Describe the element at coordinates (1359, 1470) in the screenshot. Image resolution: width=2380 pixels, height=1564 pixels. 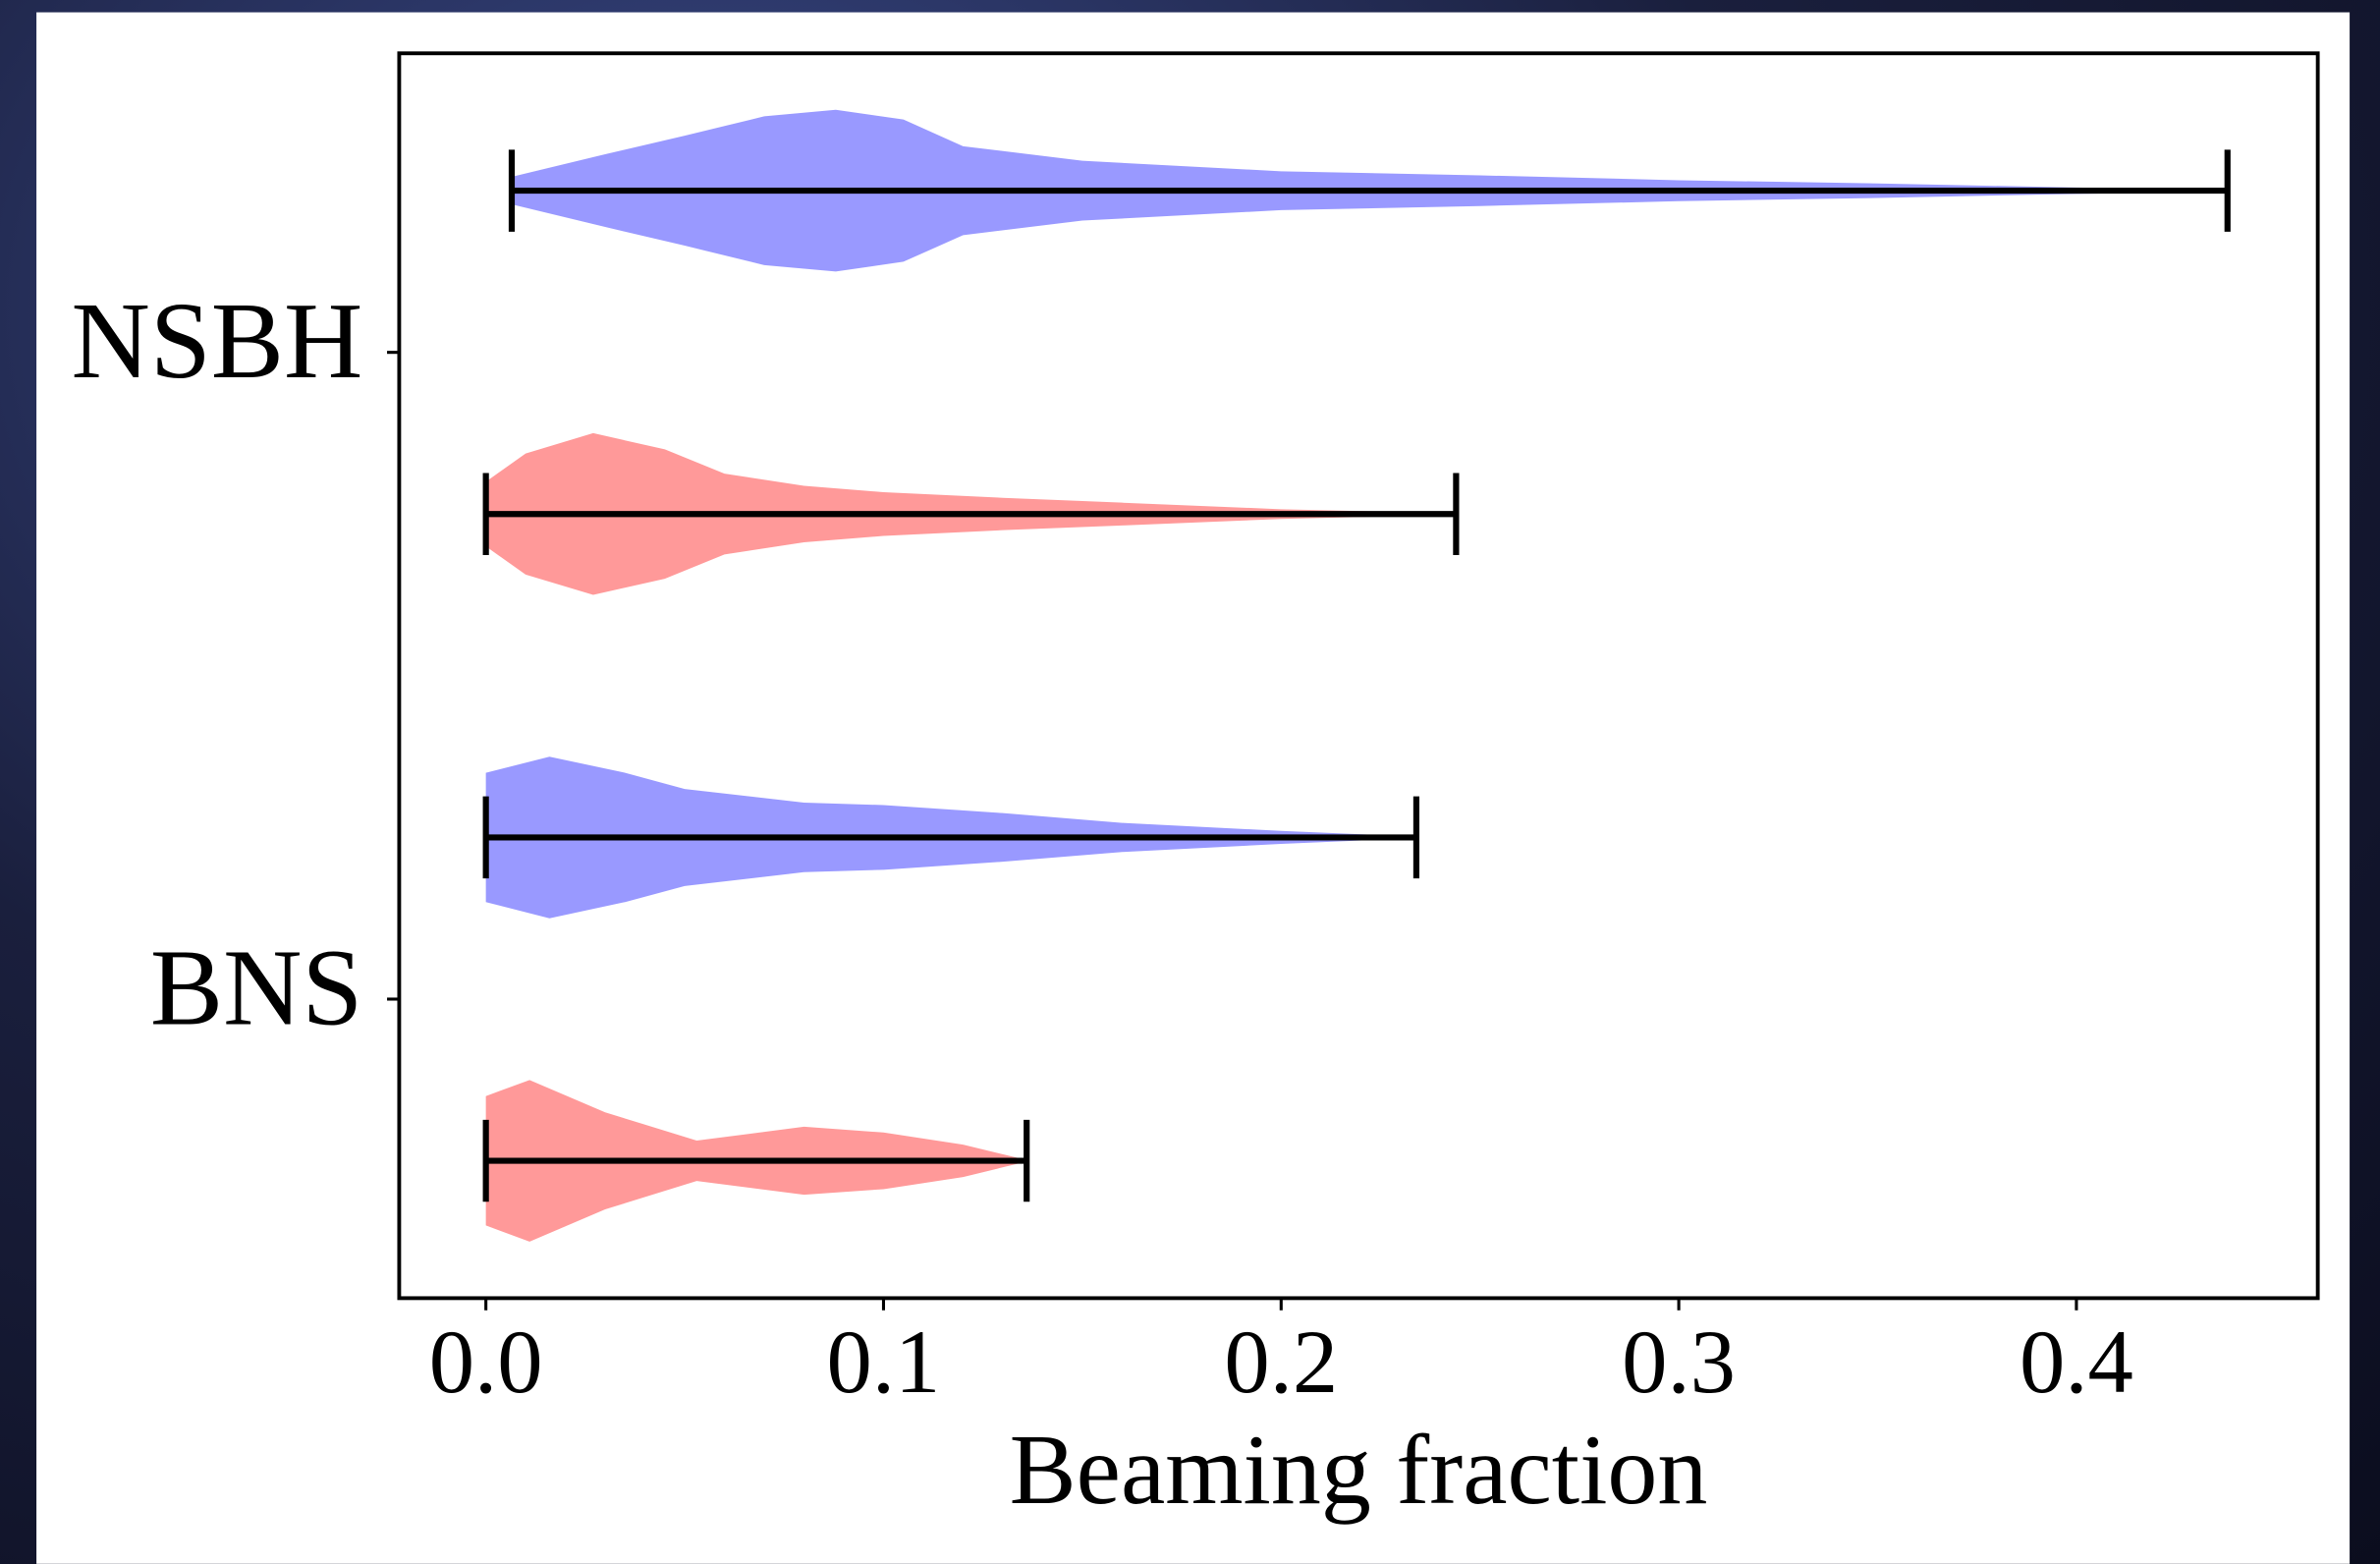
I see `x-axis-label: Beaming fraction` at that location.